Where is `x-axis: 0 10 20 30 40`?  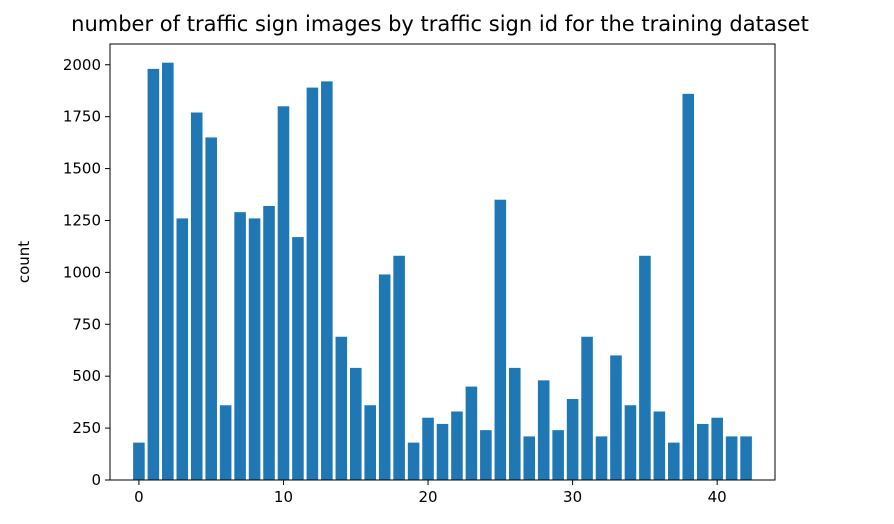
x-axis: 0 10 20 30 40 is located at coordinates (430, 493).